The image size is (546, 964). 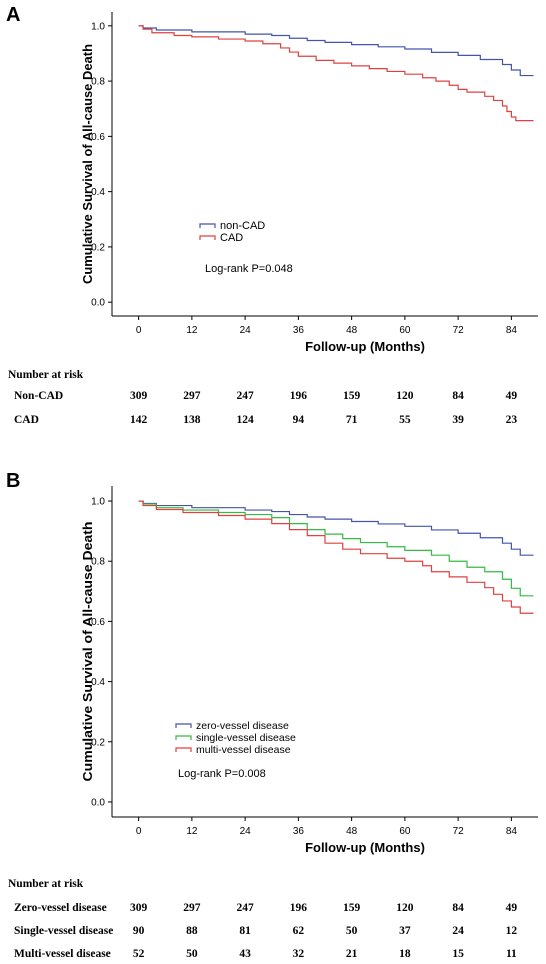 What do you see at coordinates (351, 954) in the screenshot?
I see `risk-value: 21` at bounding box center [351, 954].